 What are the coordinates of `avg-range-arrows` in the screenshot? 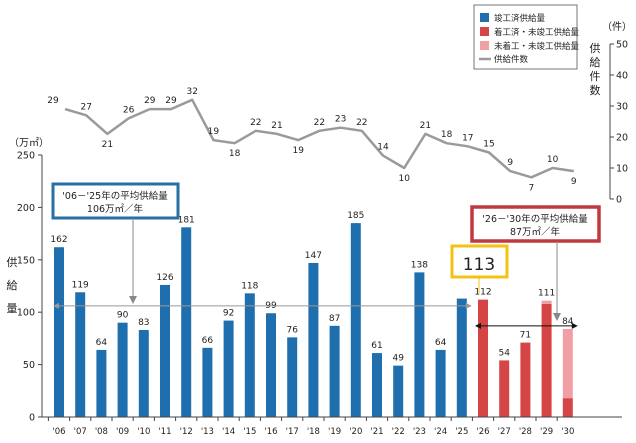 It's located at (315, 315).